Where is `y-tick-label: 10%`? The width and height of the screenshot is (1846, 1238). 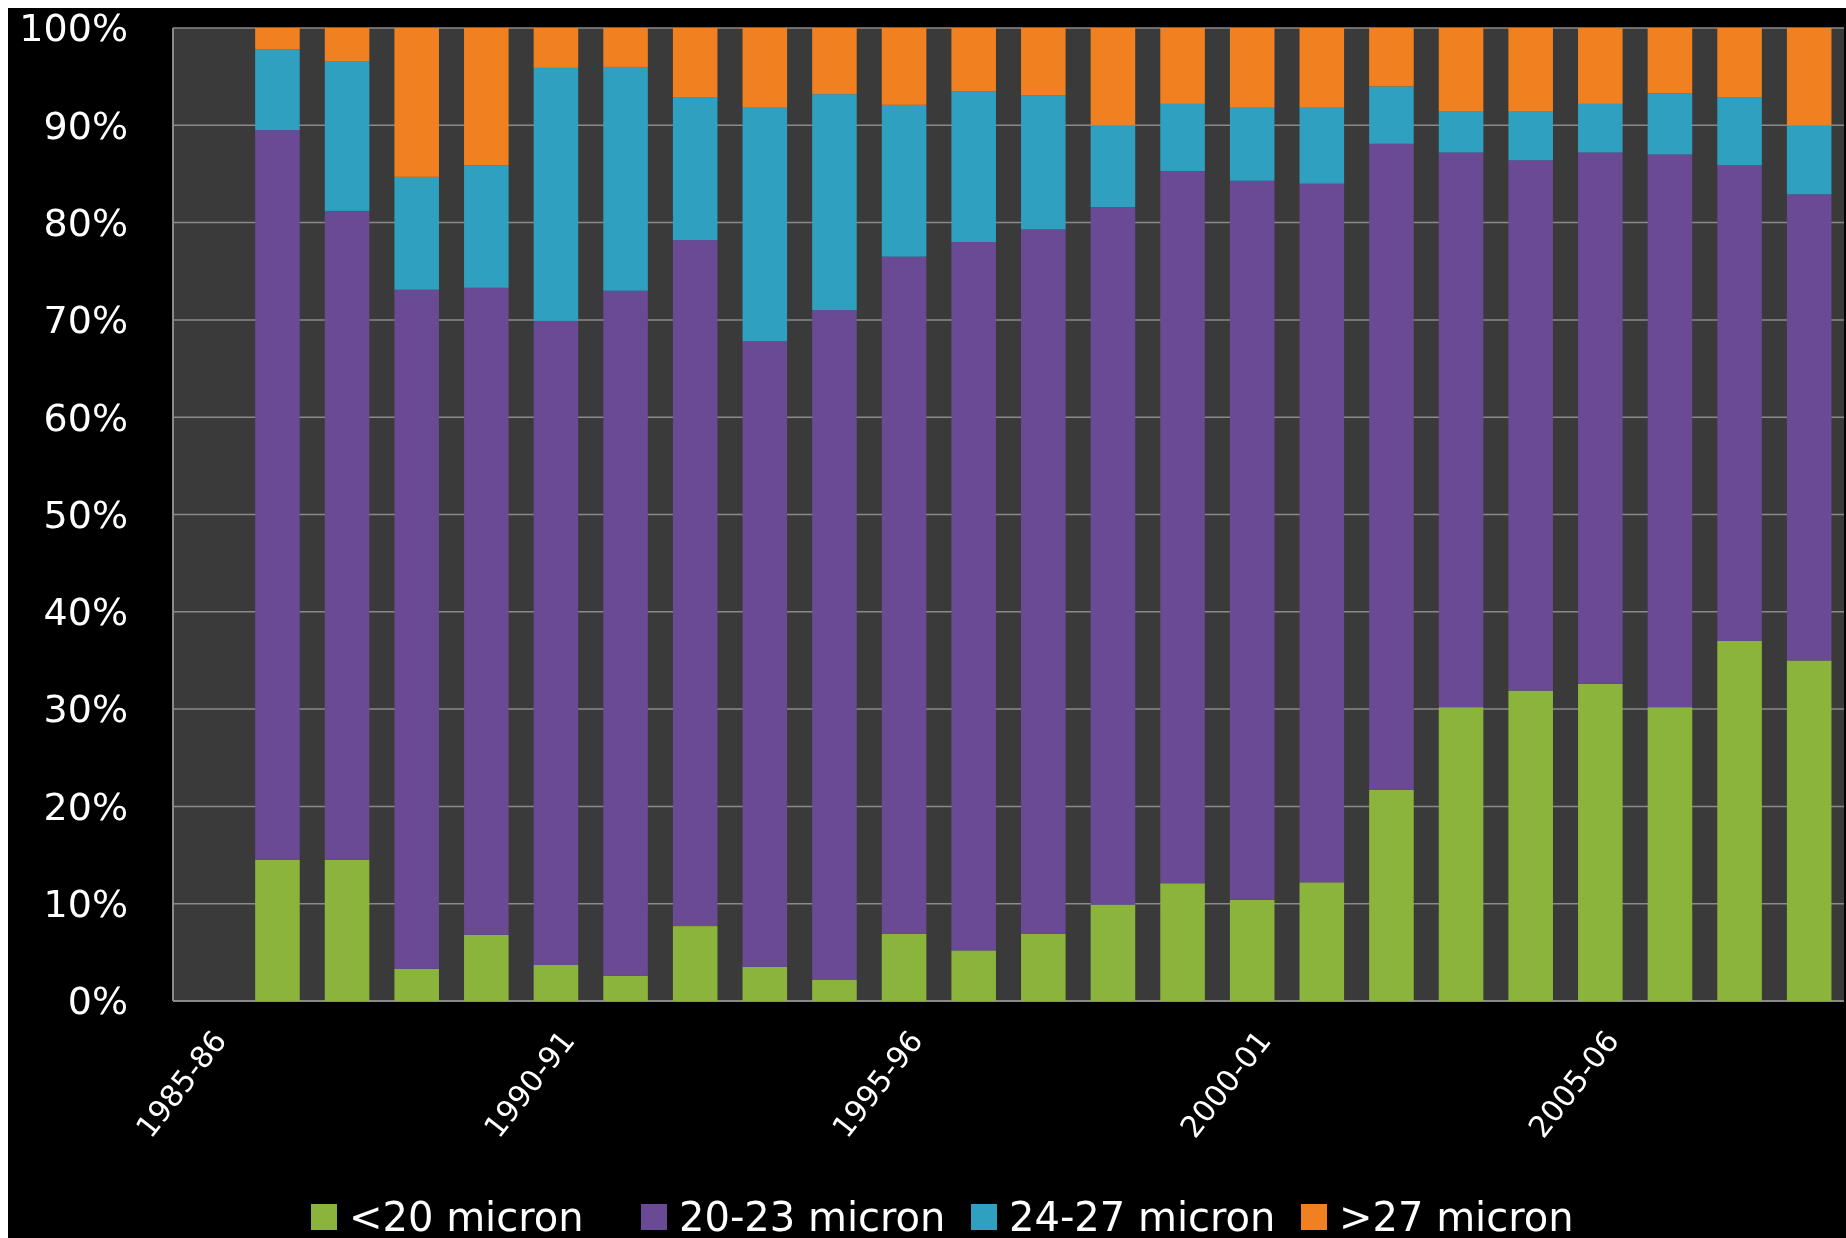 y-tick-label: 10% is located at coordinates (85, 904).